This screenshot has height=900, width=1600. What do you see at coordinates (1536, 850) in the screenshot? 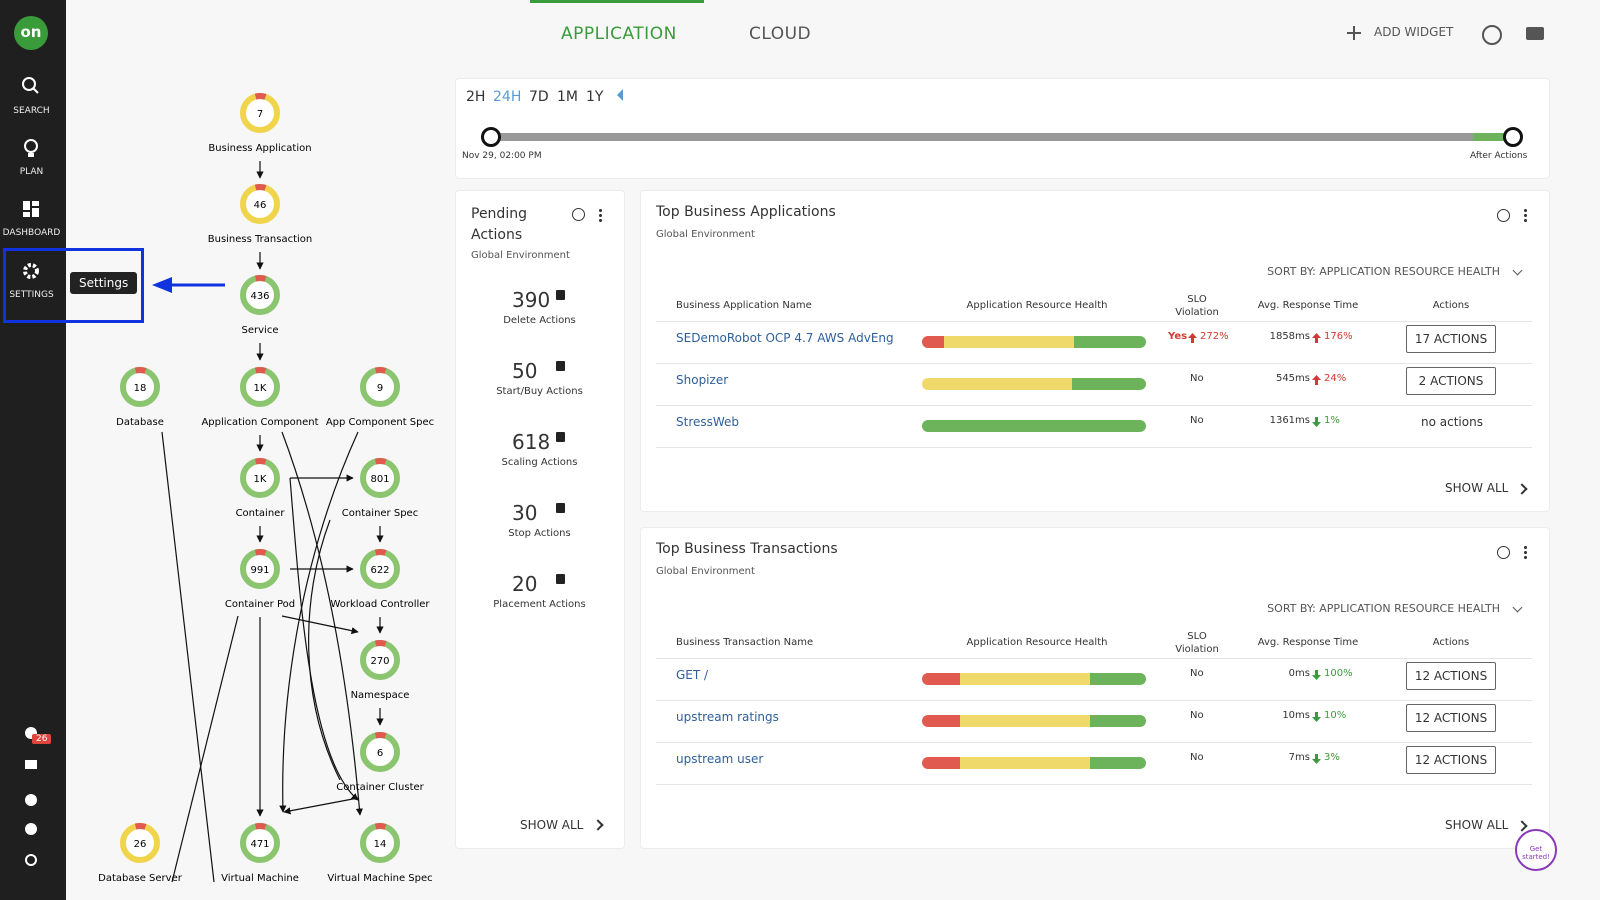
I see `get-started-button: Get started!` at bounding box center [1536, 850].